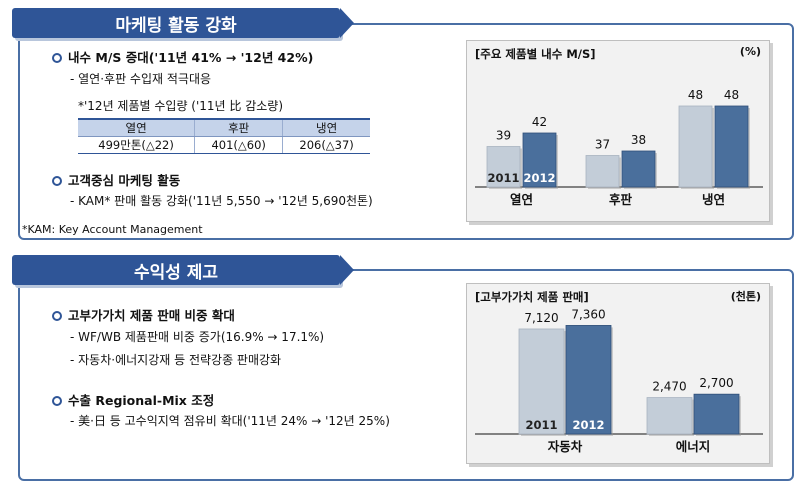 Image resolution: width=808 pixels, height=495 pixels. Describe the element at coordinates (176, 25) in the screenshot. I see `marketing-header-text: 마케팅 활동 강화` at that location.